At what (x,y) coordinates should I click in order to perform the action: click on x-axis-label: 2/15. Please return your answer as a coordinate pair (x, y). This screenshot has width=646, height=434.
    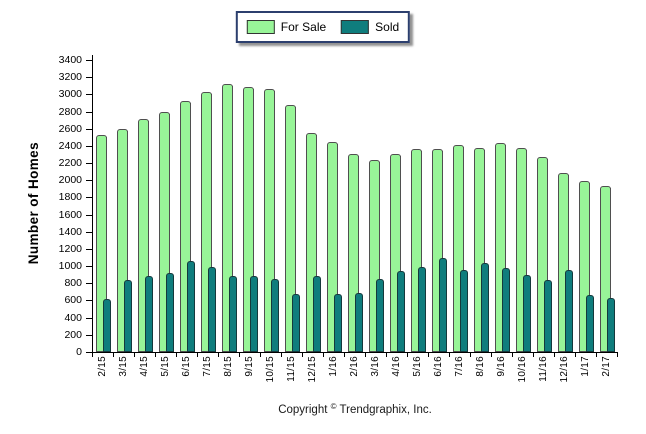
    Looking at the image, I should click on (102, 366).